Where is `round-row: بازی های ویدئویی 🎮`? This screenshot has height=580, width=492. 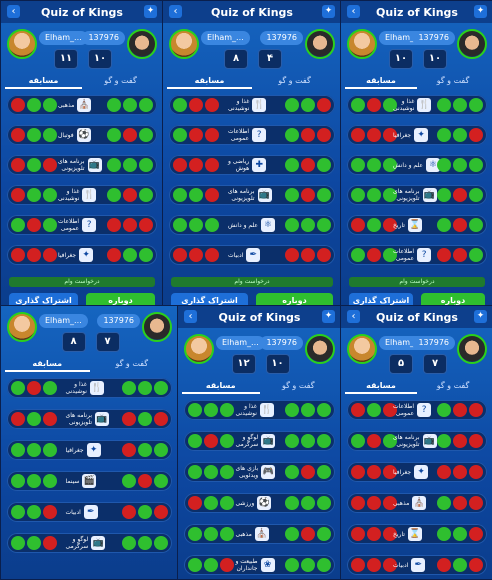
round-row: بازی های ویدئویی 🎮 is located at coordinates (259, 472).